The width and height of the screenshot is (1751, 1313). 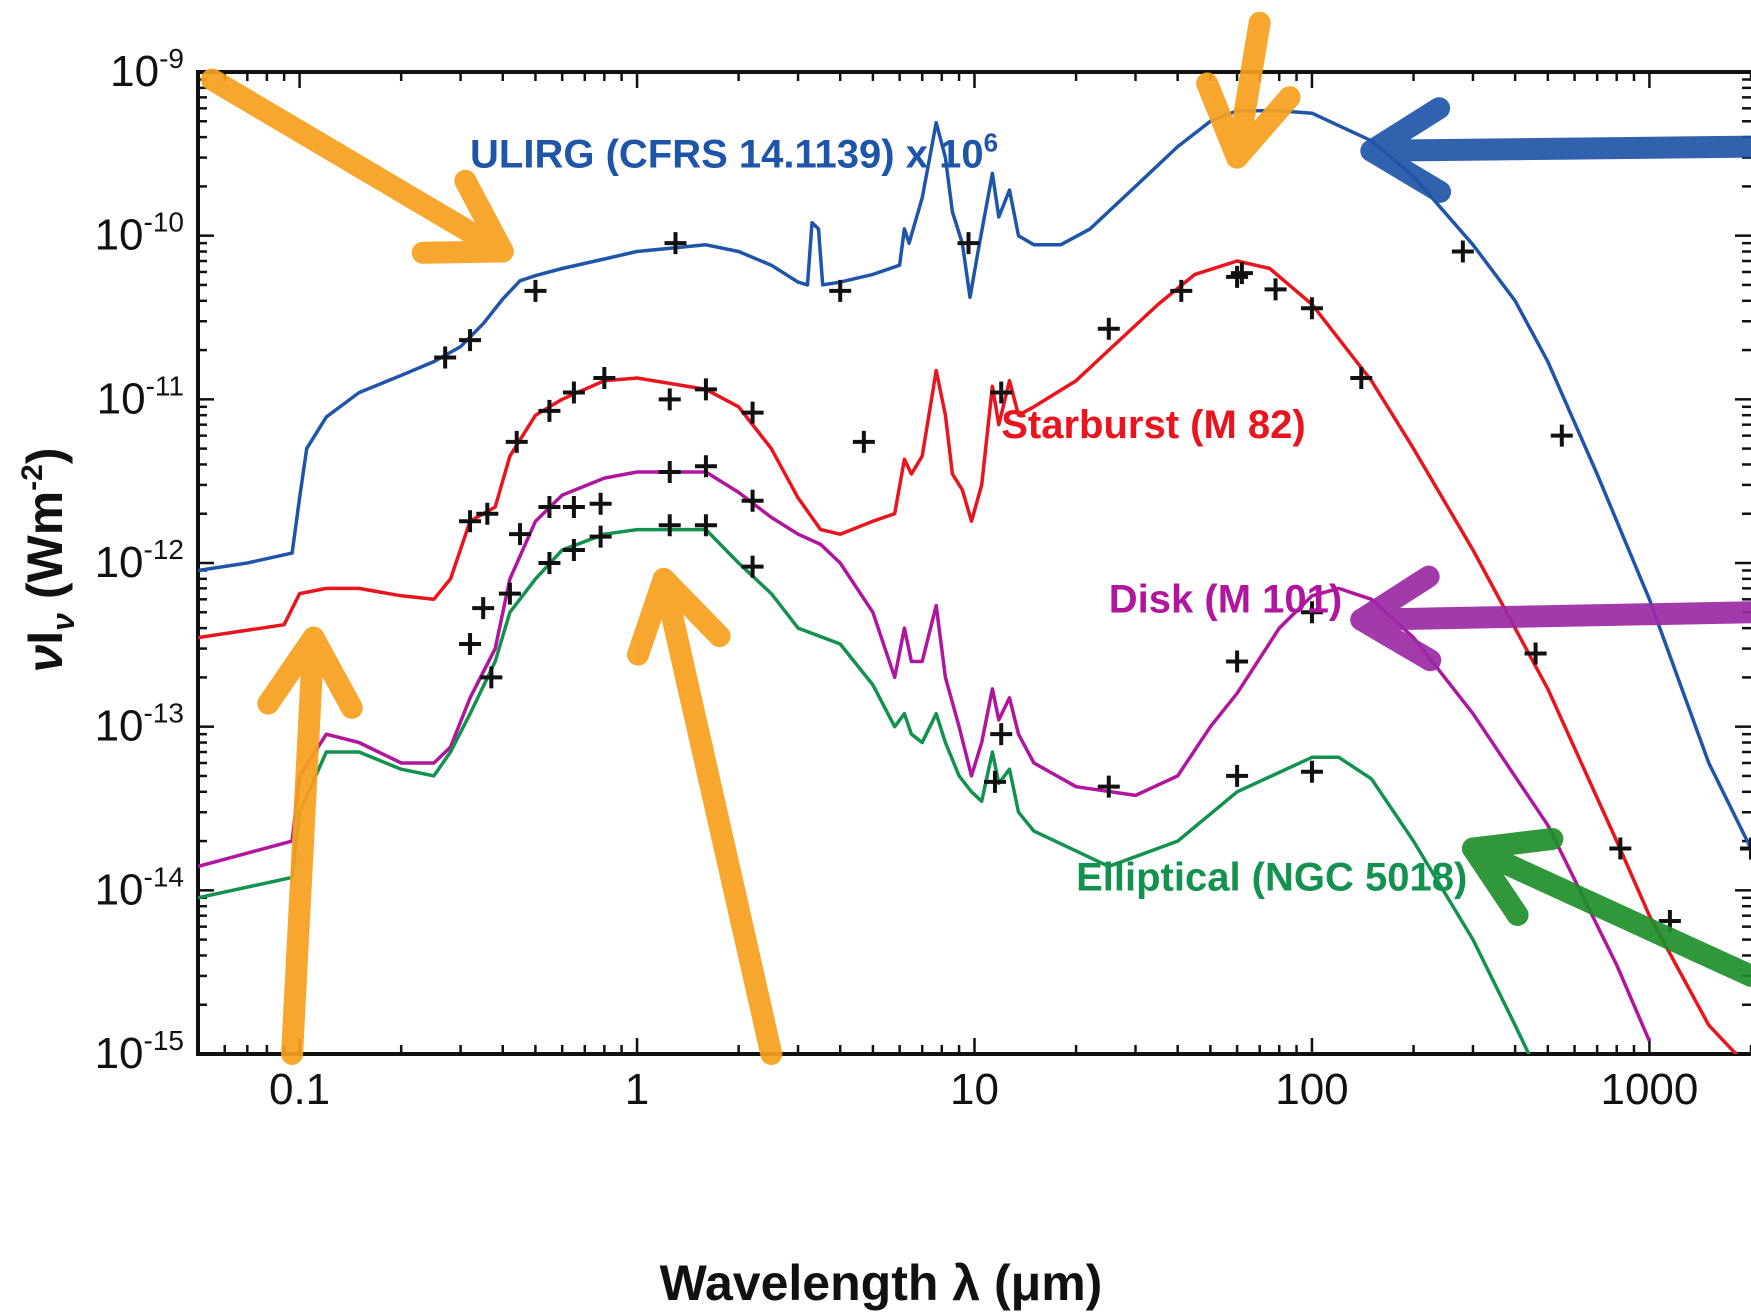 I want to click on y-tick-label: 10-12, so click(x=139, y=560).